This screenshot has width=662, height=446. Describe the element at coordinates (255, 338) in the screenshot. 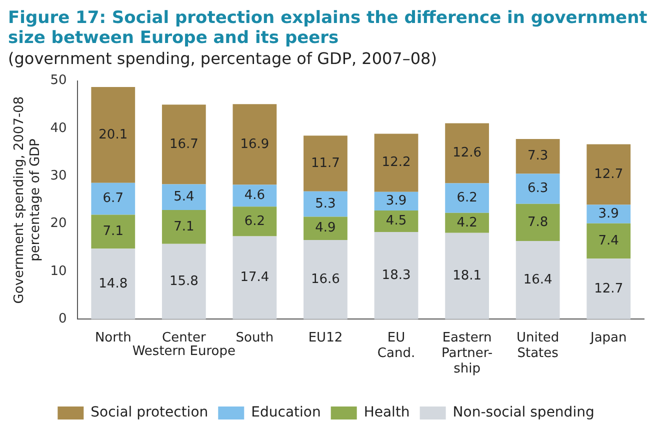

I see `x-tick-label: South` at that location.